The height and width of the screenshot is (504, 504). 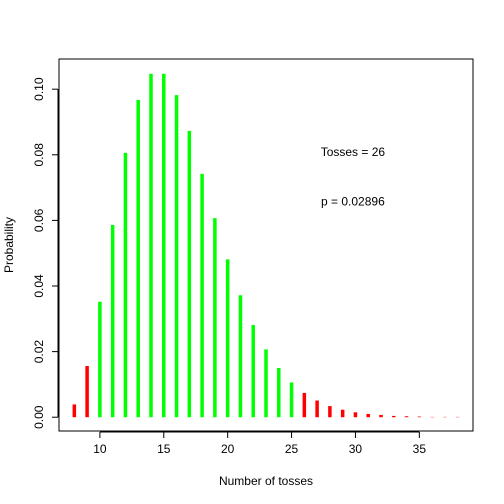 What do you see at coordinates (353, 152) in the screenshot?
I see `annotation-tosses: Tosses = 26` at bounding box center [353, 152].